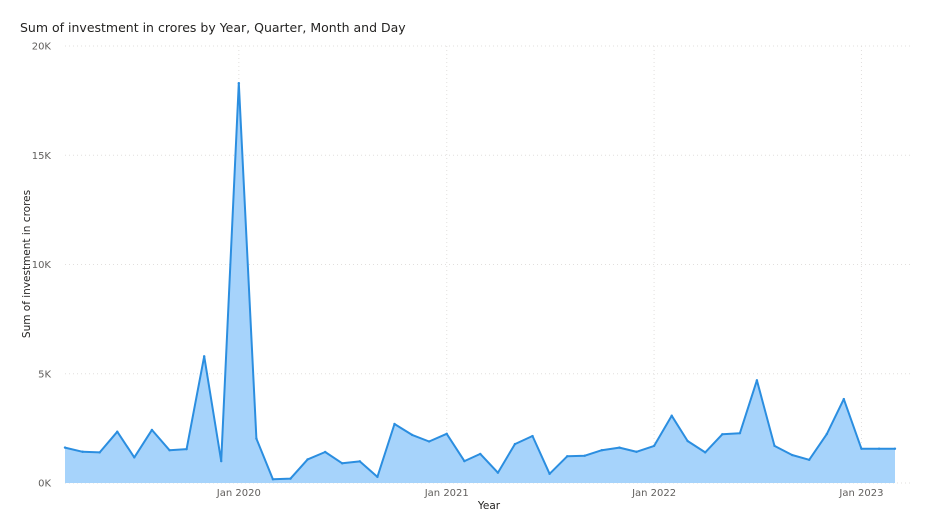 The image size is (927, 522). I want to click on y-tick-label: 15K, so click(42, 156).